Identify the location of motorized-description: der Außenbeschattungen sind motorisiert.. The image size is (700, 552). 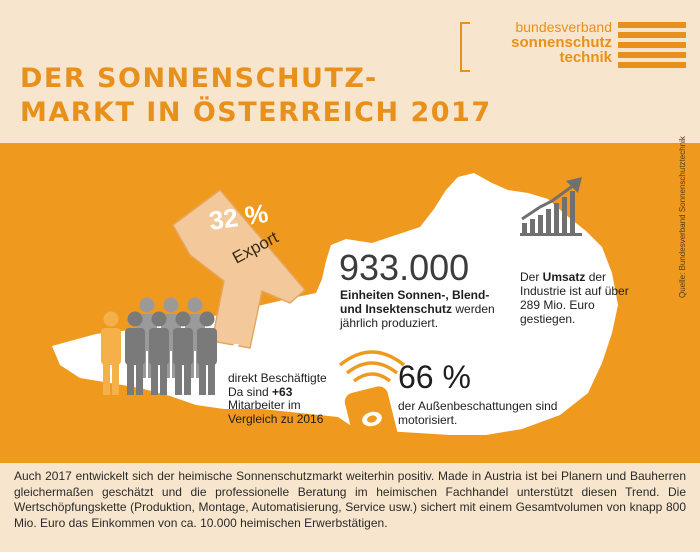
(478, 413).